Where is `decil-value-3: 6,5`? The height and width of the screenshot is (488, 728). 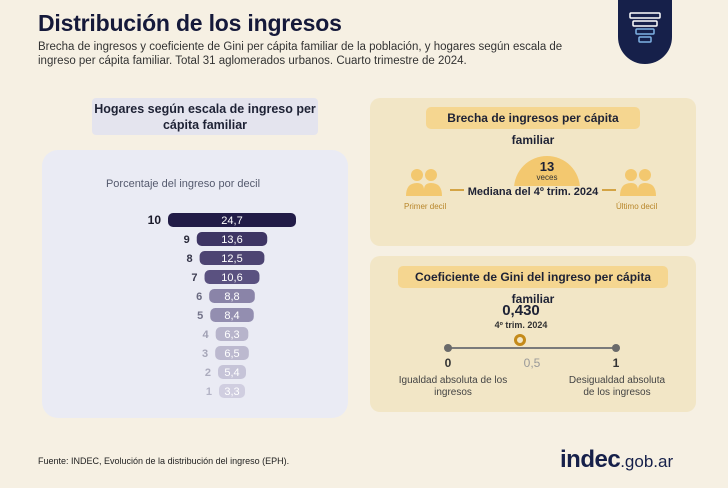
decil-value-3: 6,5 is located at coordinates (231, 354).